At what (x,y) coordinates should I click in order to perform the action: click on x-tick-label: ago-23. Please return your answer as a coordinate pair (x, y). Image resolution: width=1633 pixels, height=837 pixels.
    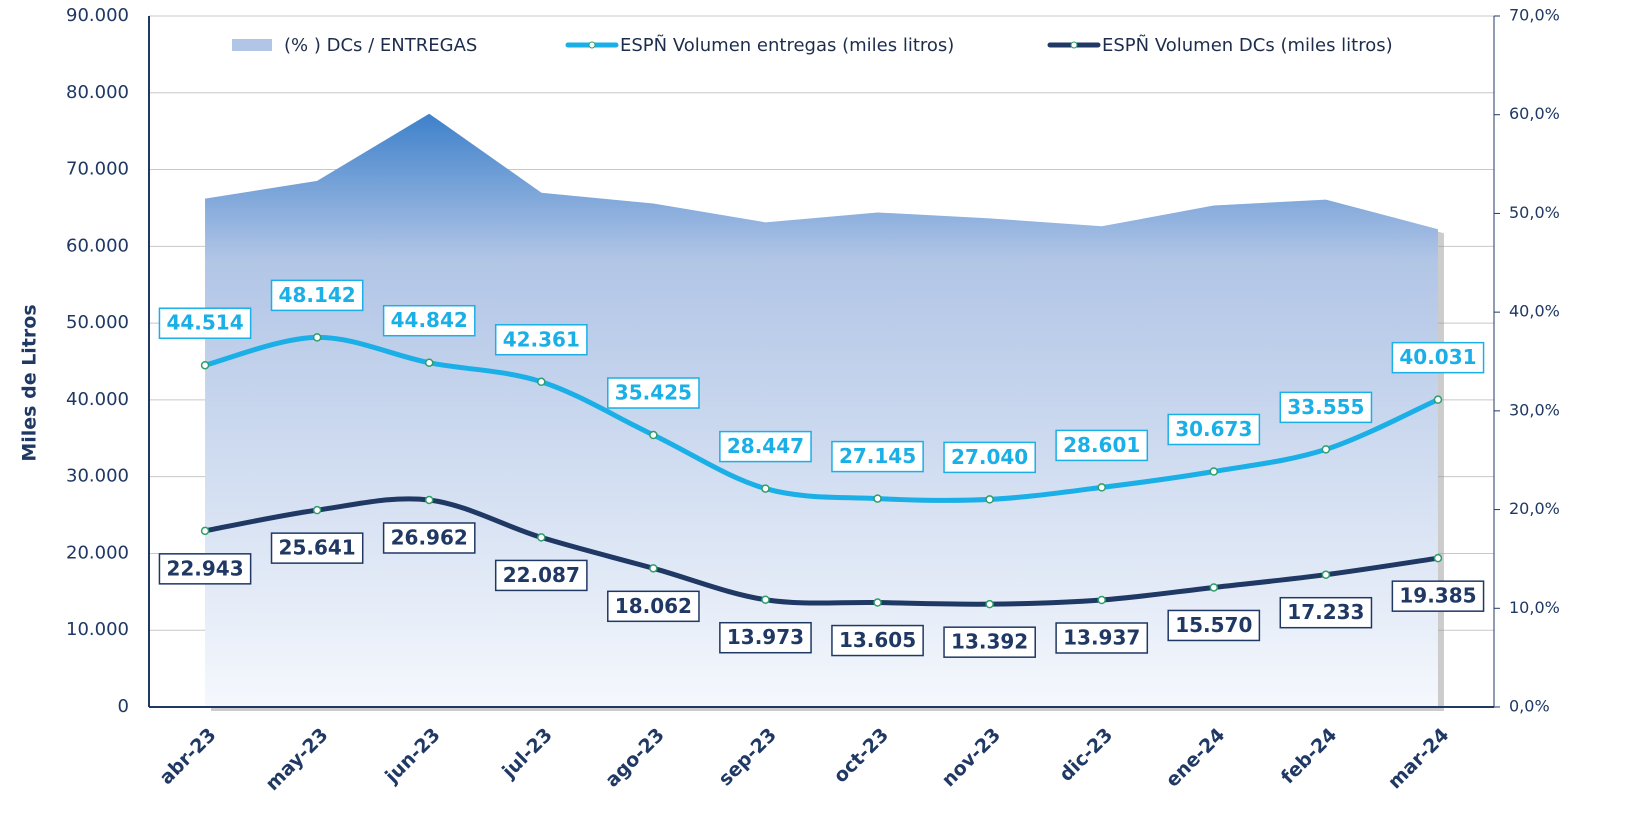
    Looking at the image, I should click on (635, 758).